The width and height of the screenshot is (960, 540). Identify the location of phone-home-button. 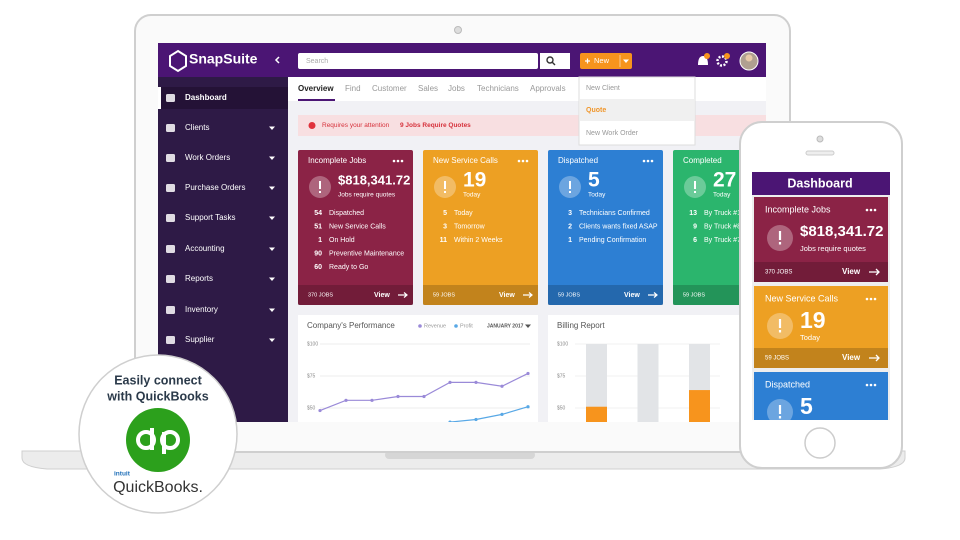
(820, 443).